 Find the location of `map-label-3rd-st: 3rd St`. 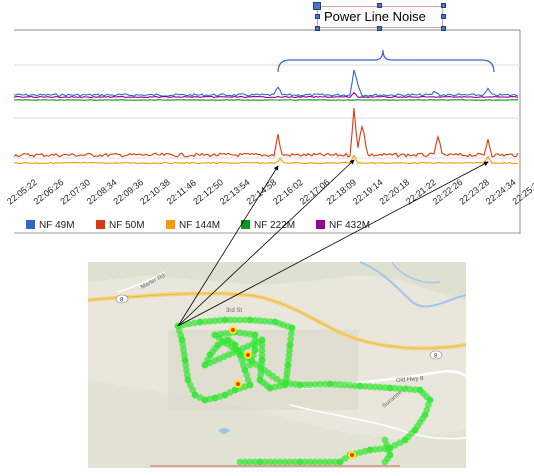

map-label-3rd-st: 3rd St is located at coordinates (234, 311).